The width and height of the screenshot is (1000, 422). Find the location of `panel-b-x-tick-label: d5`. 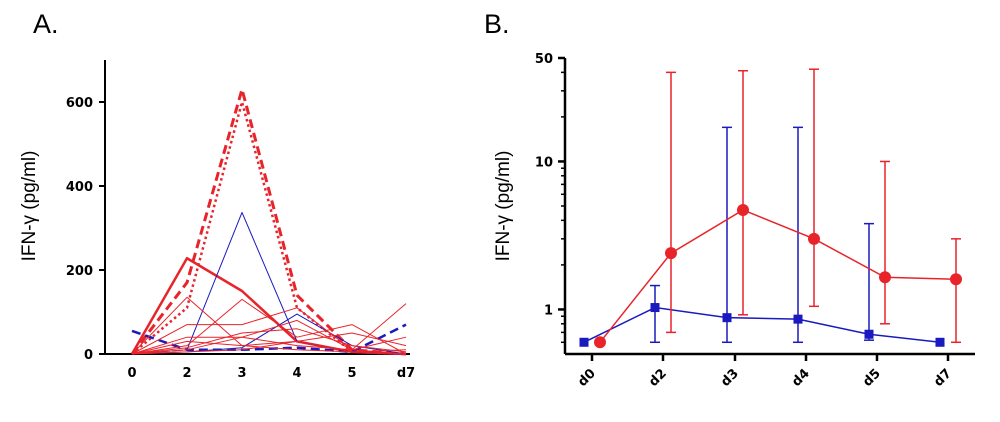

panel-b-x-tick-label: d5 is located at coordinates (872, 378).